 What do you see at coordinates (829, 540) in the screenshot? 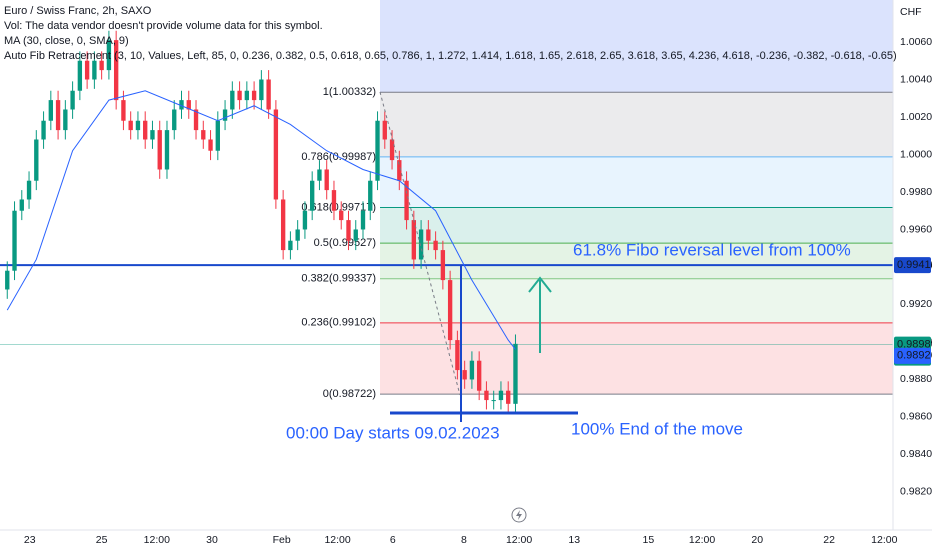
I see `x-tick-label: 22` at bounding box center [829, 540].